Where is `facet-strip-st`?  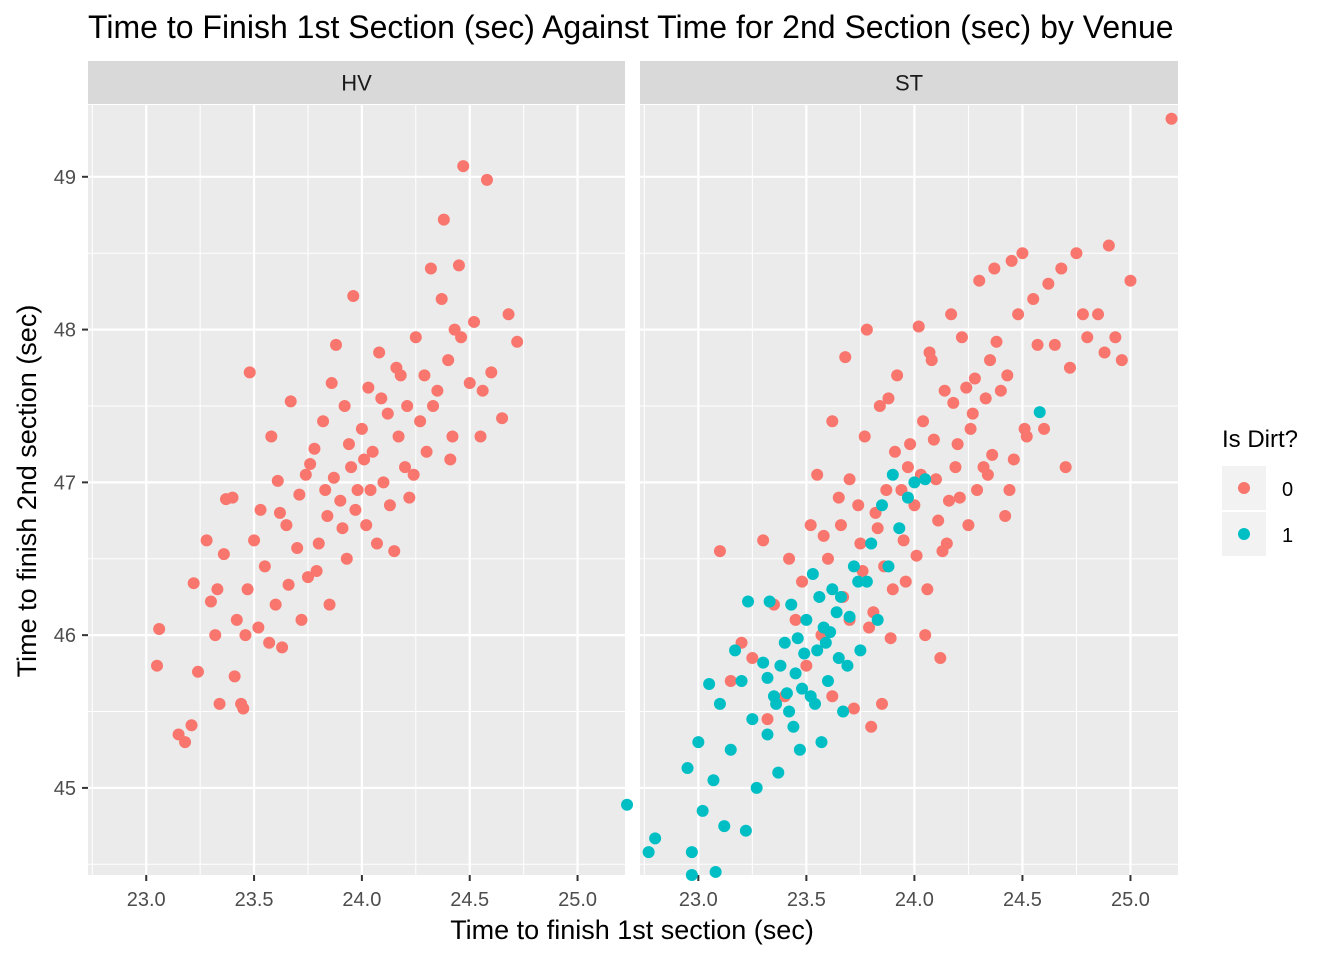
facet-strip-st is located at coordinates (909, 82).